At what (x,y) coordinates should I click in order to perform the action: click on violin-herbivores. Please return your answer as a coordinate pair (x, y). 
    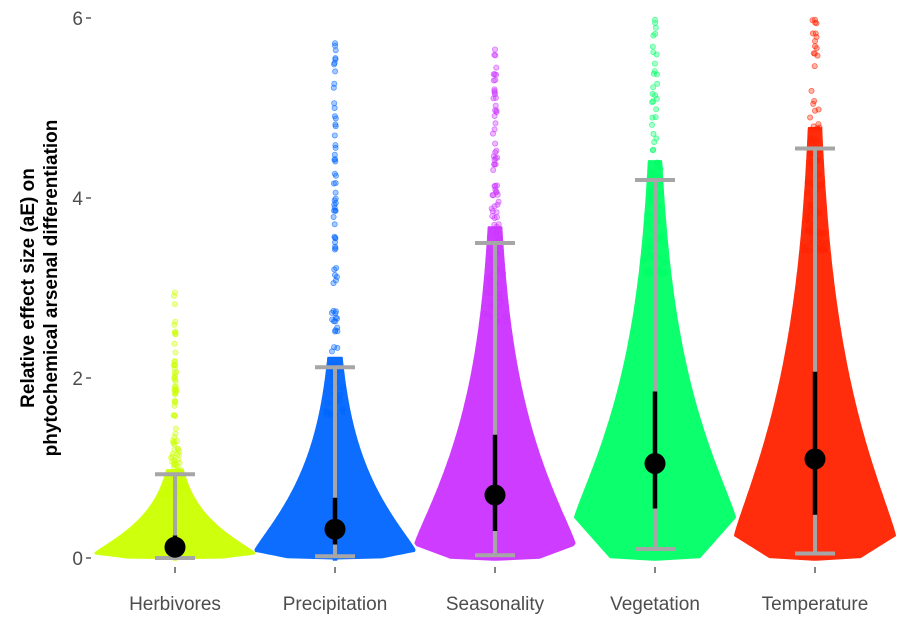
    Looking at the image, I should click on (175, 425).